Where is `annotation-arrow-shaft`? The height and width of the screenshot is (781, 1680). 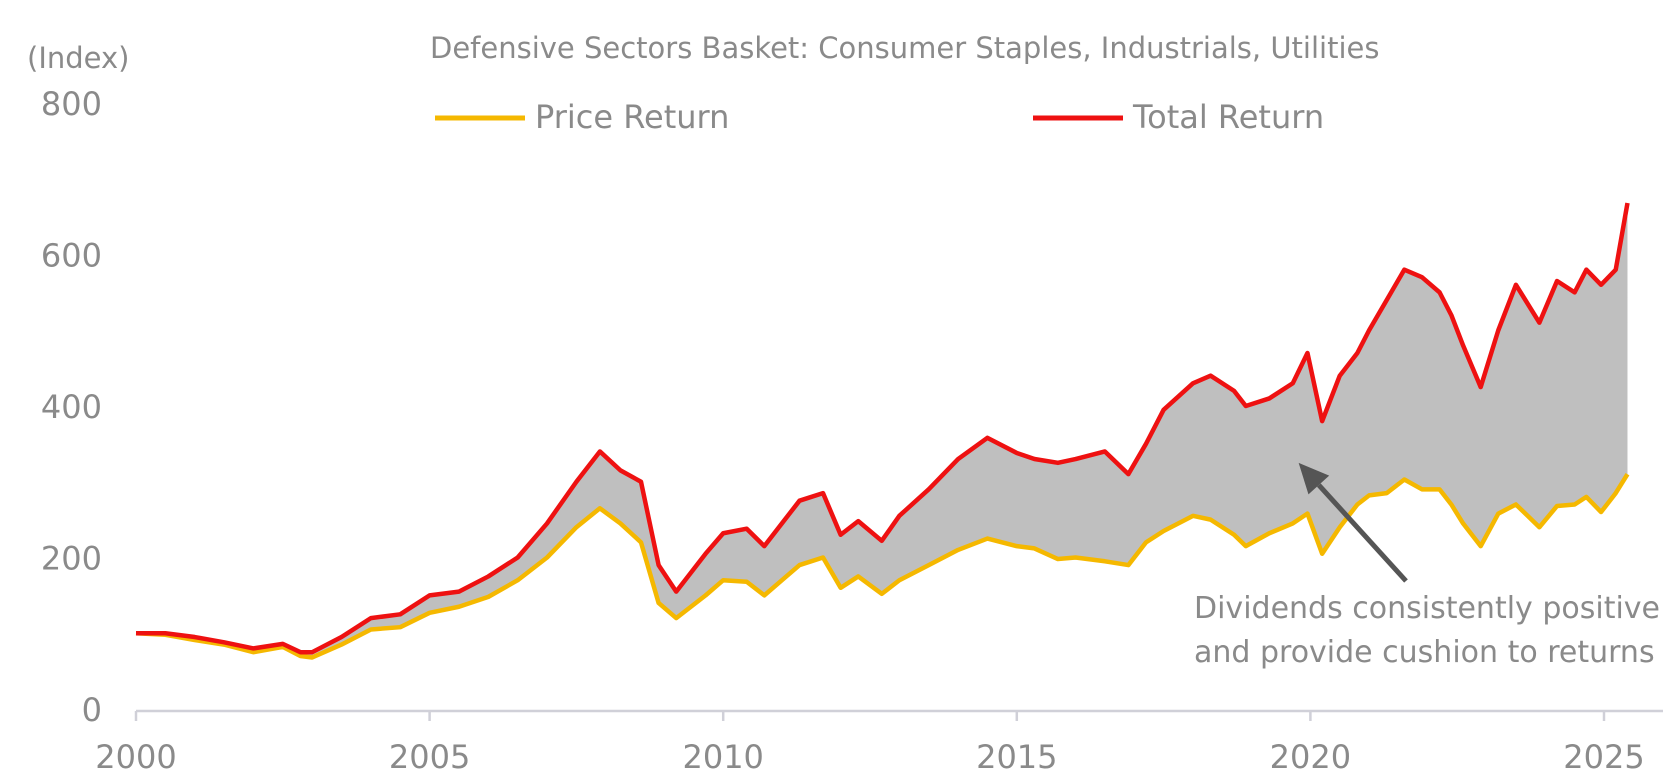 annotation-arrow-shaft is located at coordinates (1362, 533).